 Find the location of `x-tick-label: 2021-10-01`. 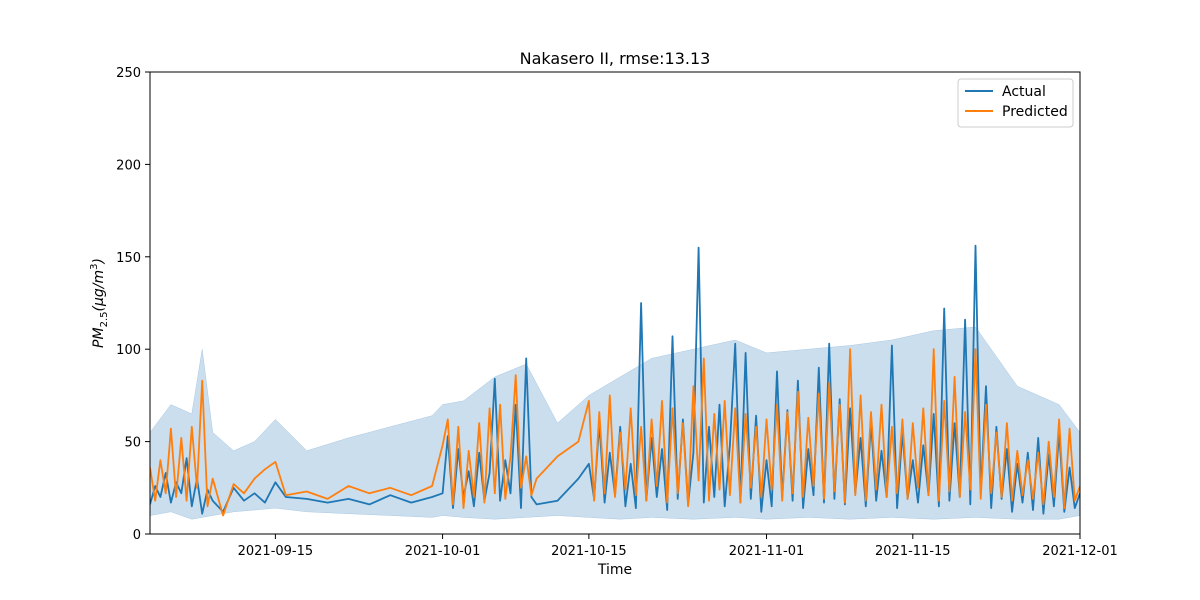

x-tick-label: 2021-10-01 is located at coordinates (443, 551).